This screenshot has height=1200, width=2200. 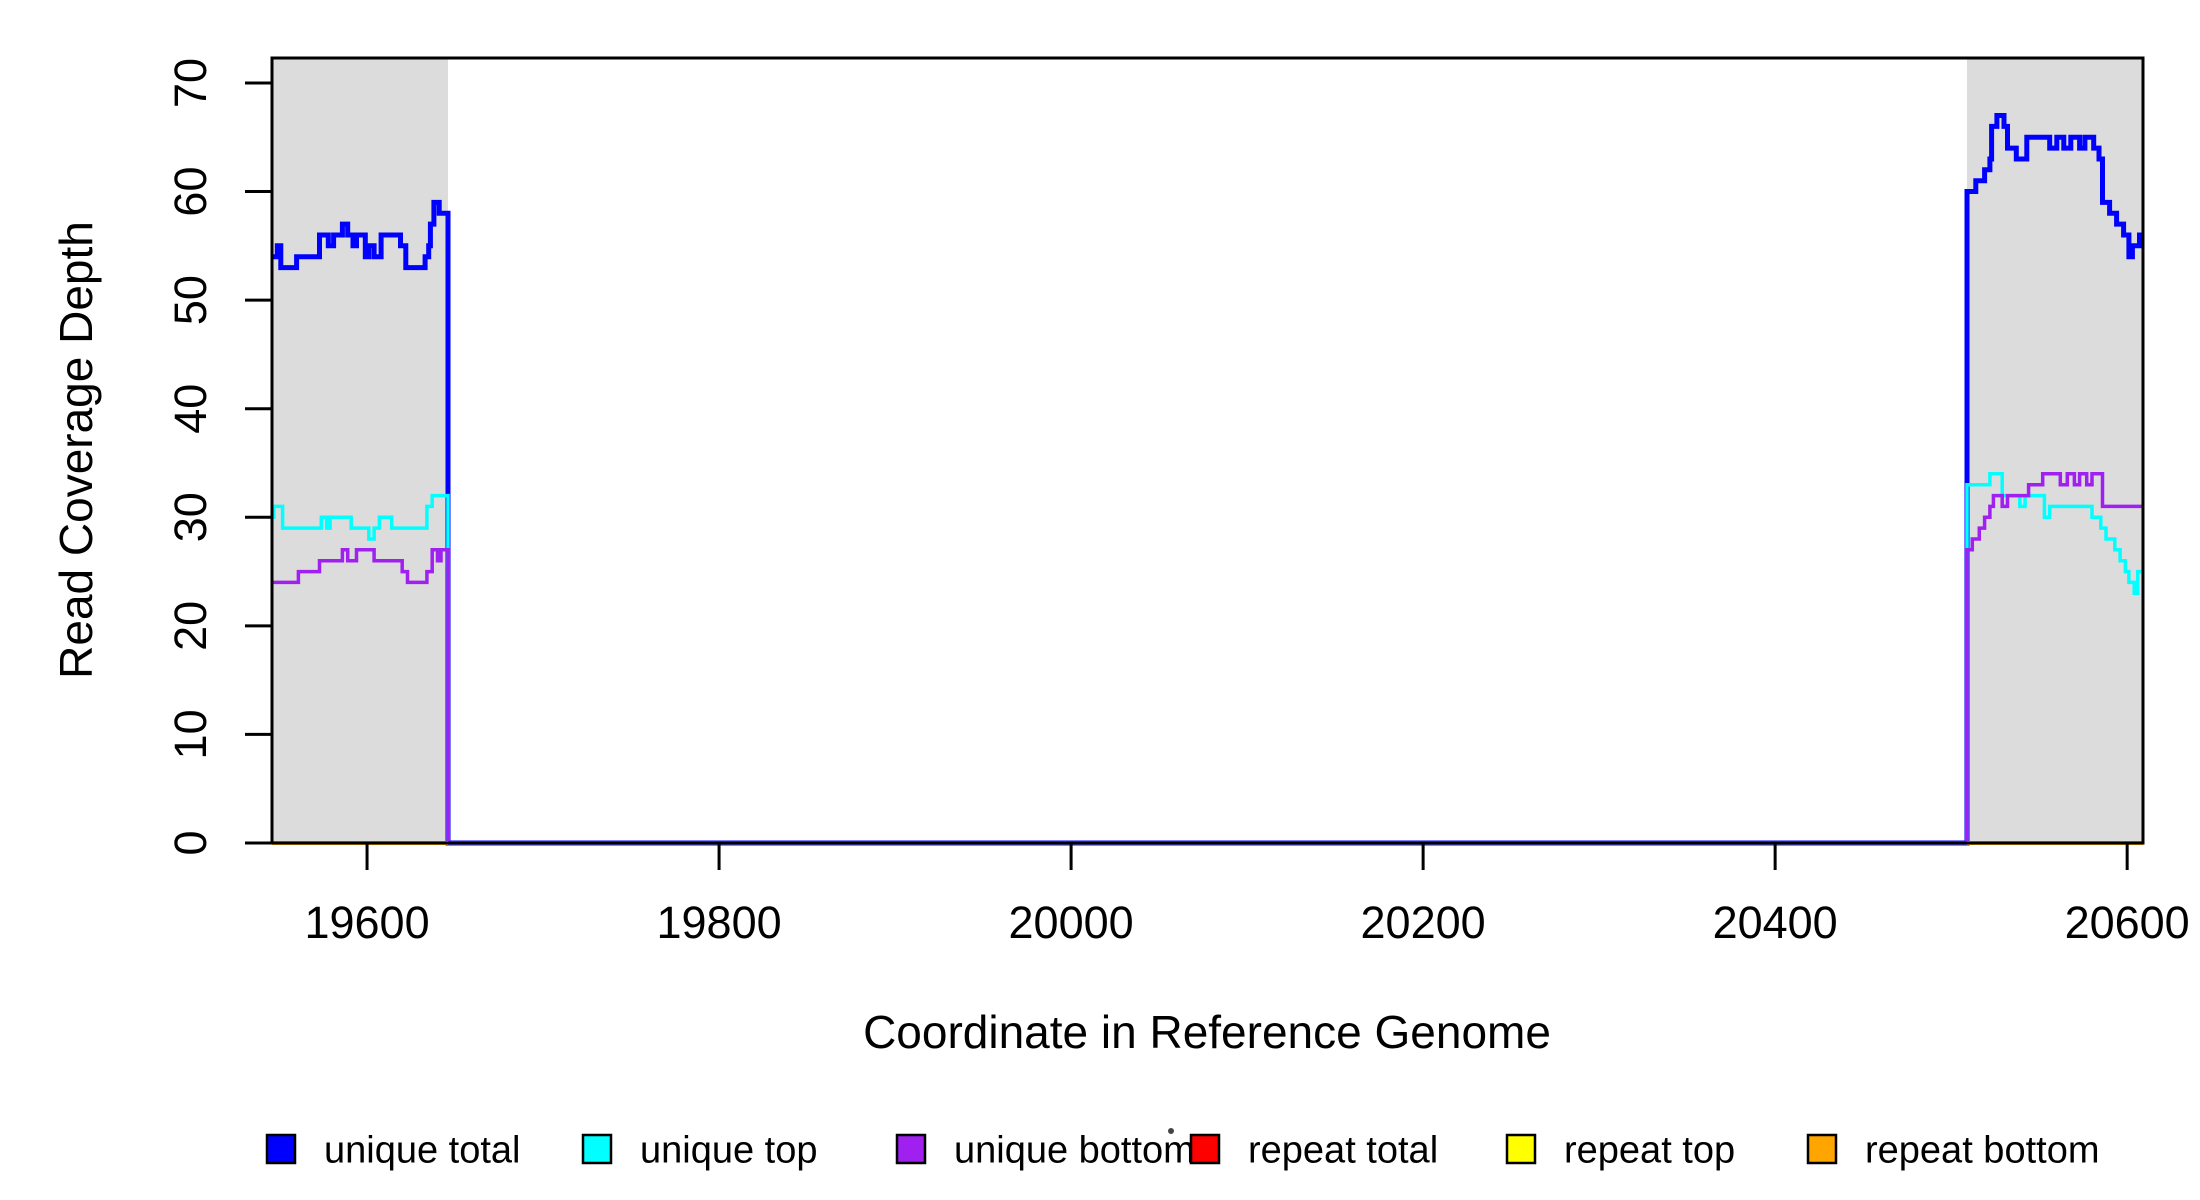 What do you see at coordinates (190, 626) in the screenshot?
I see `y-tick-label: 20` at bounding box center [190, 626].